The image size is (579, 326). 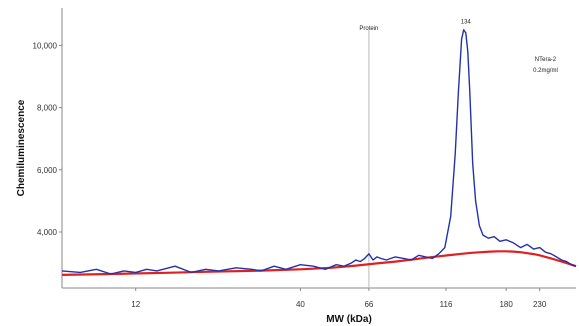 What do you see at coordinates (349, 319) in the screenshot?
I see `x-axis-title: MW (kDa)` at bounding box center [349, 319].